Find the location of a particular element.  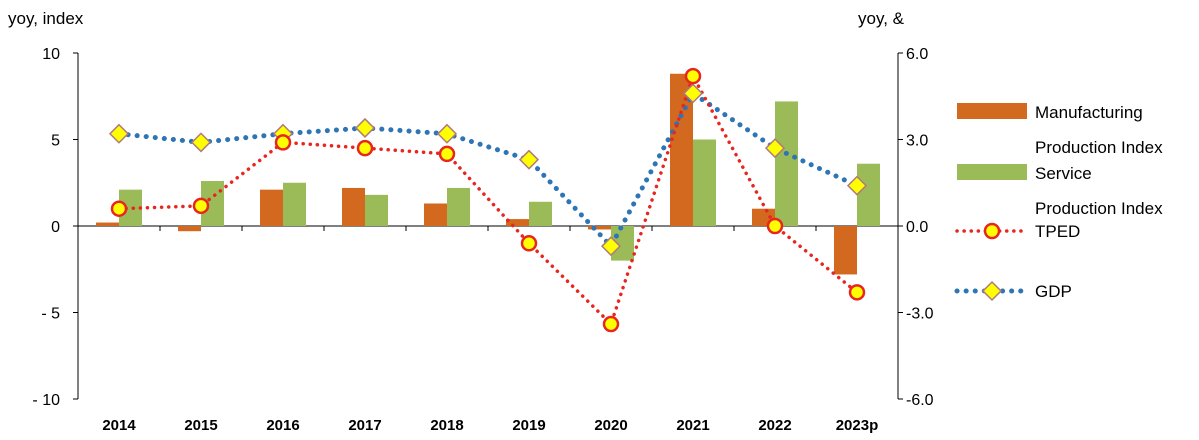

gdp-point-2022 is located at coordinates (775, 148).